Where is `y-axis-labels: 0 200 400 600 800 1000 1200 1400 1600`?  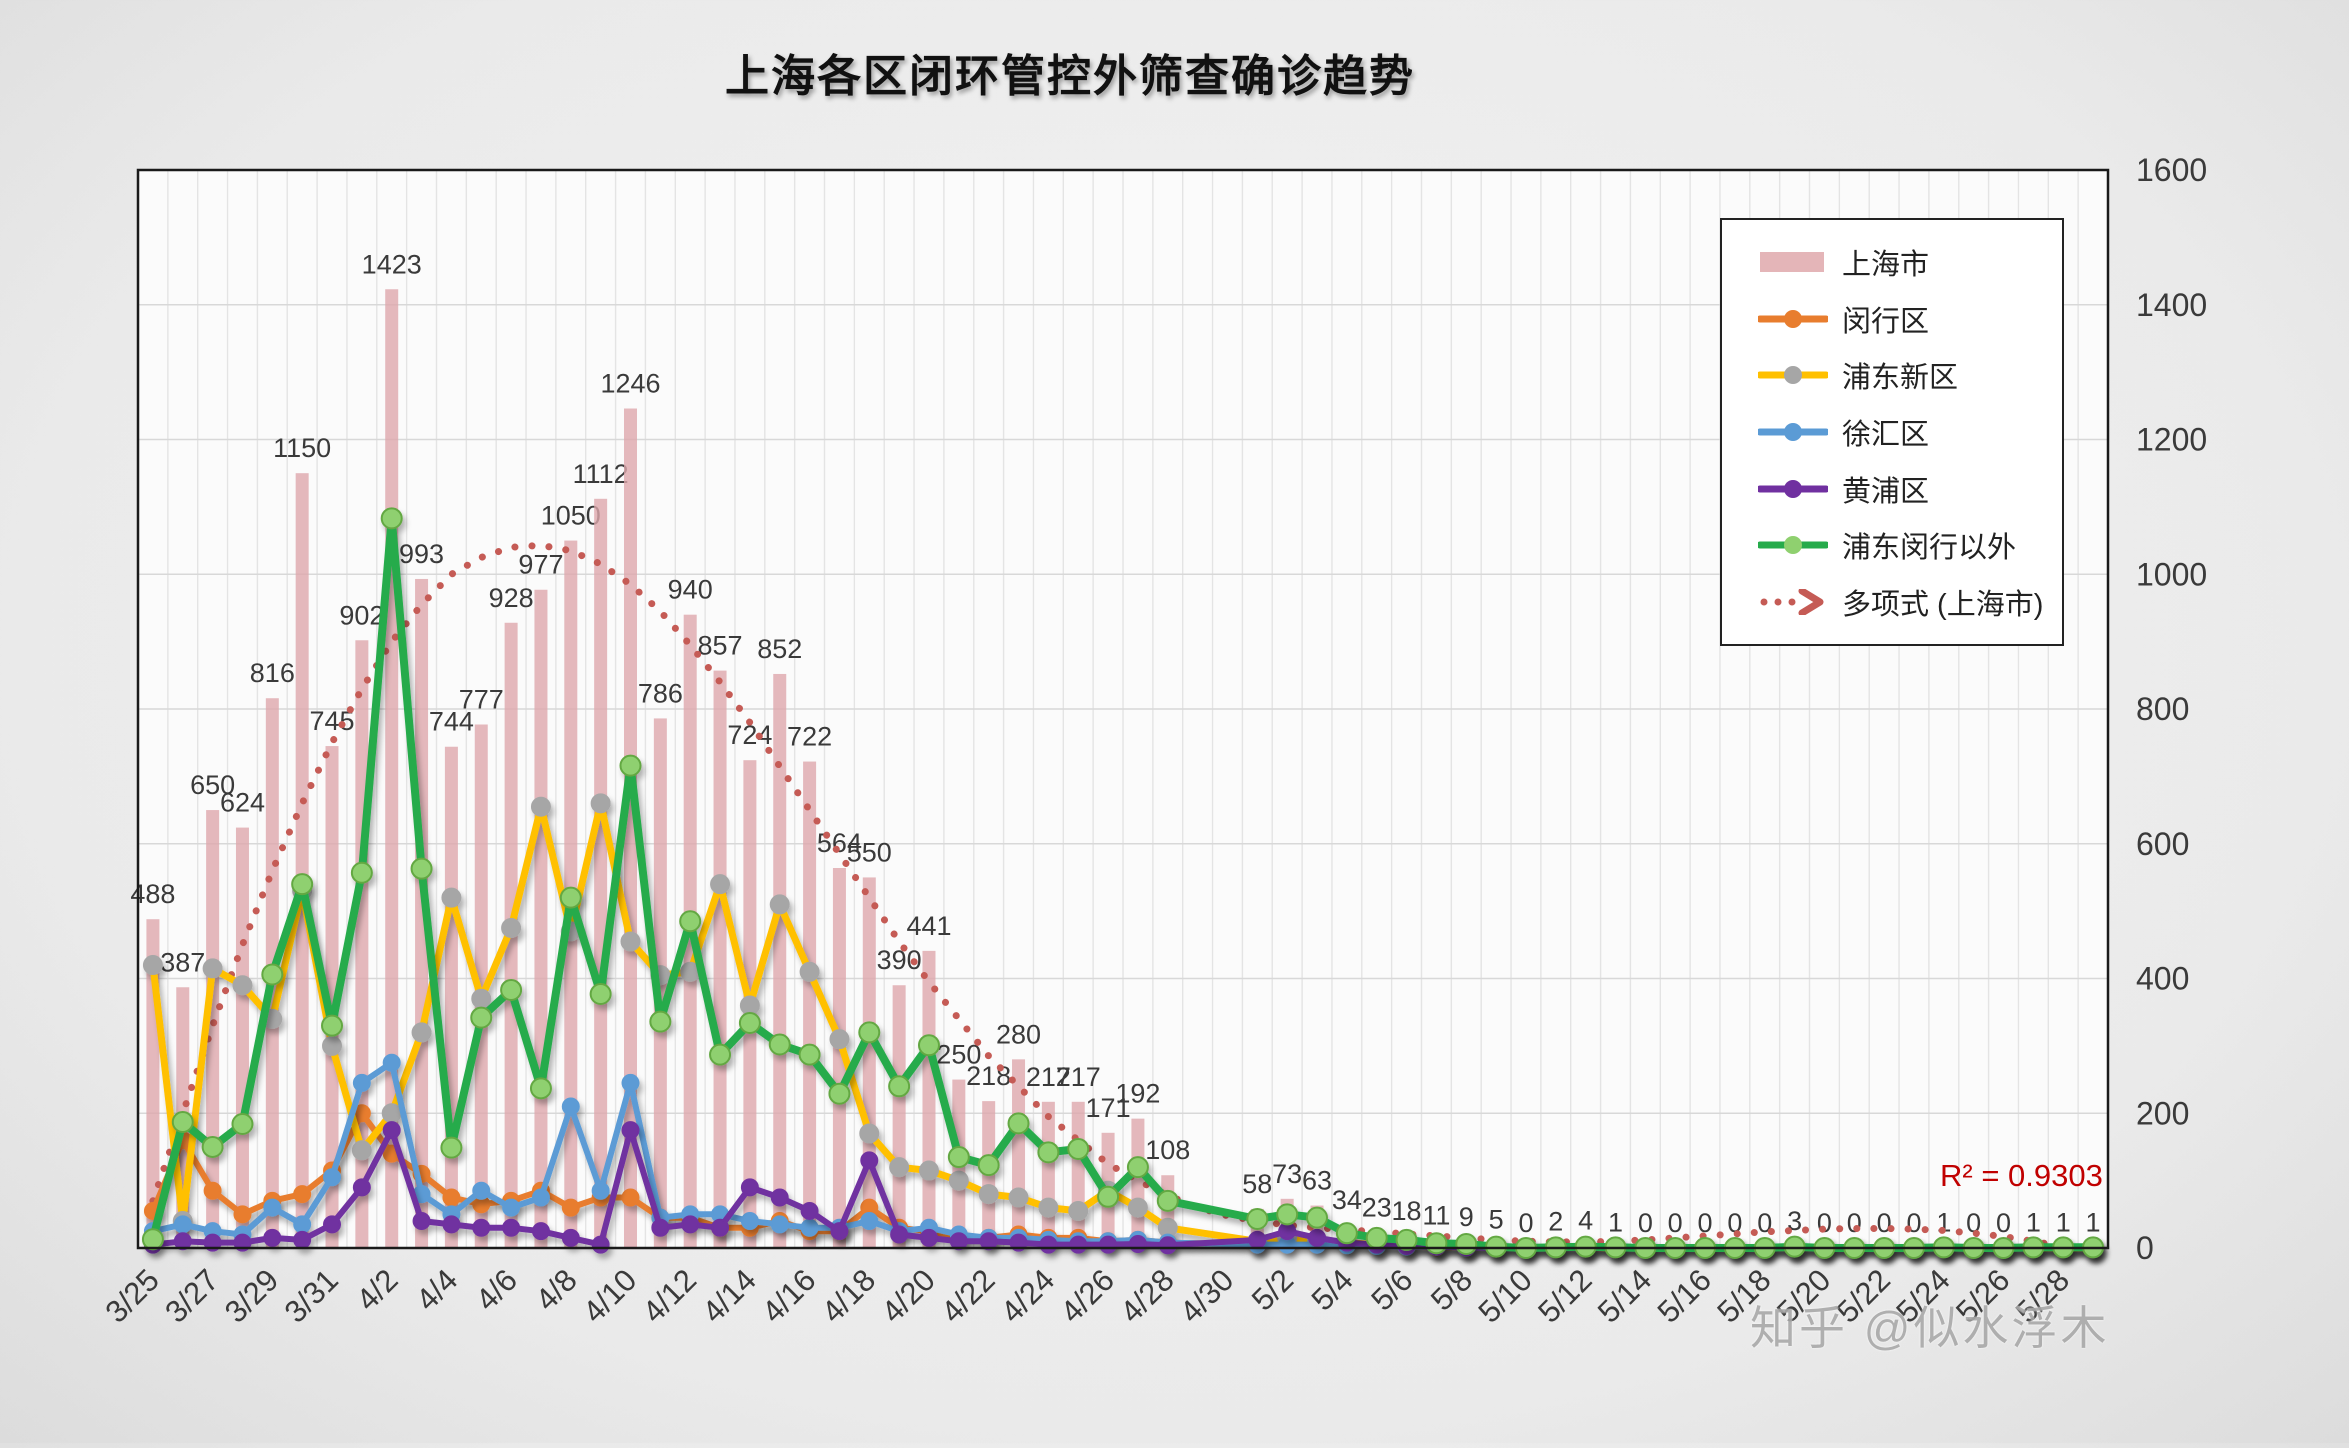
y-axis-labels: 0 200 400 600 800 1000 1200 1400 1600 is located at coordinates (2171, 709).